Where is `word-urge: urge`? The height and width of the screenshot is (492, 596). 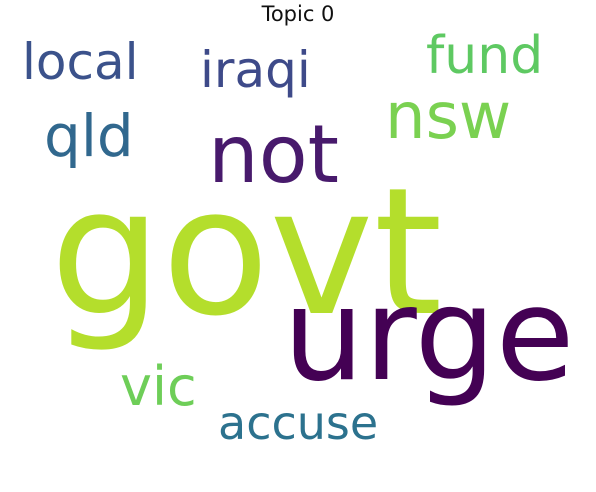 word-urge: urge is located at coordinates (429, 335).